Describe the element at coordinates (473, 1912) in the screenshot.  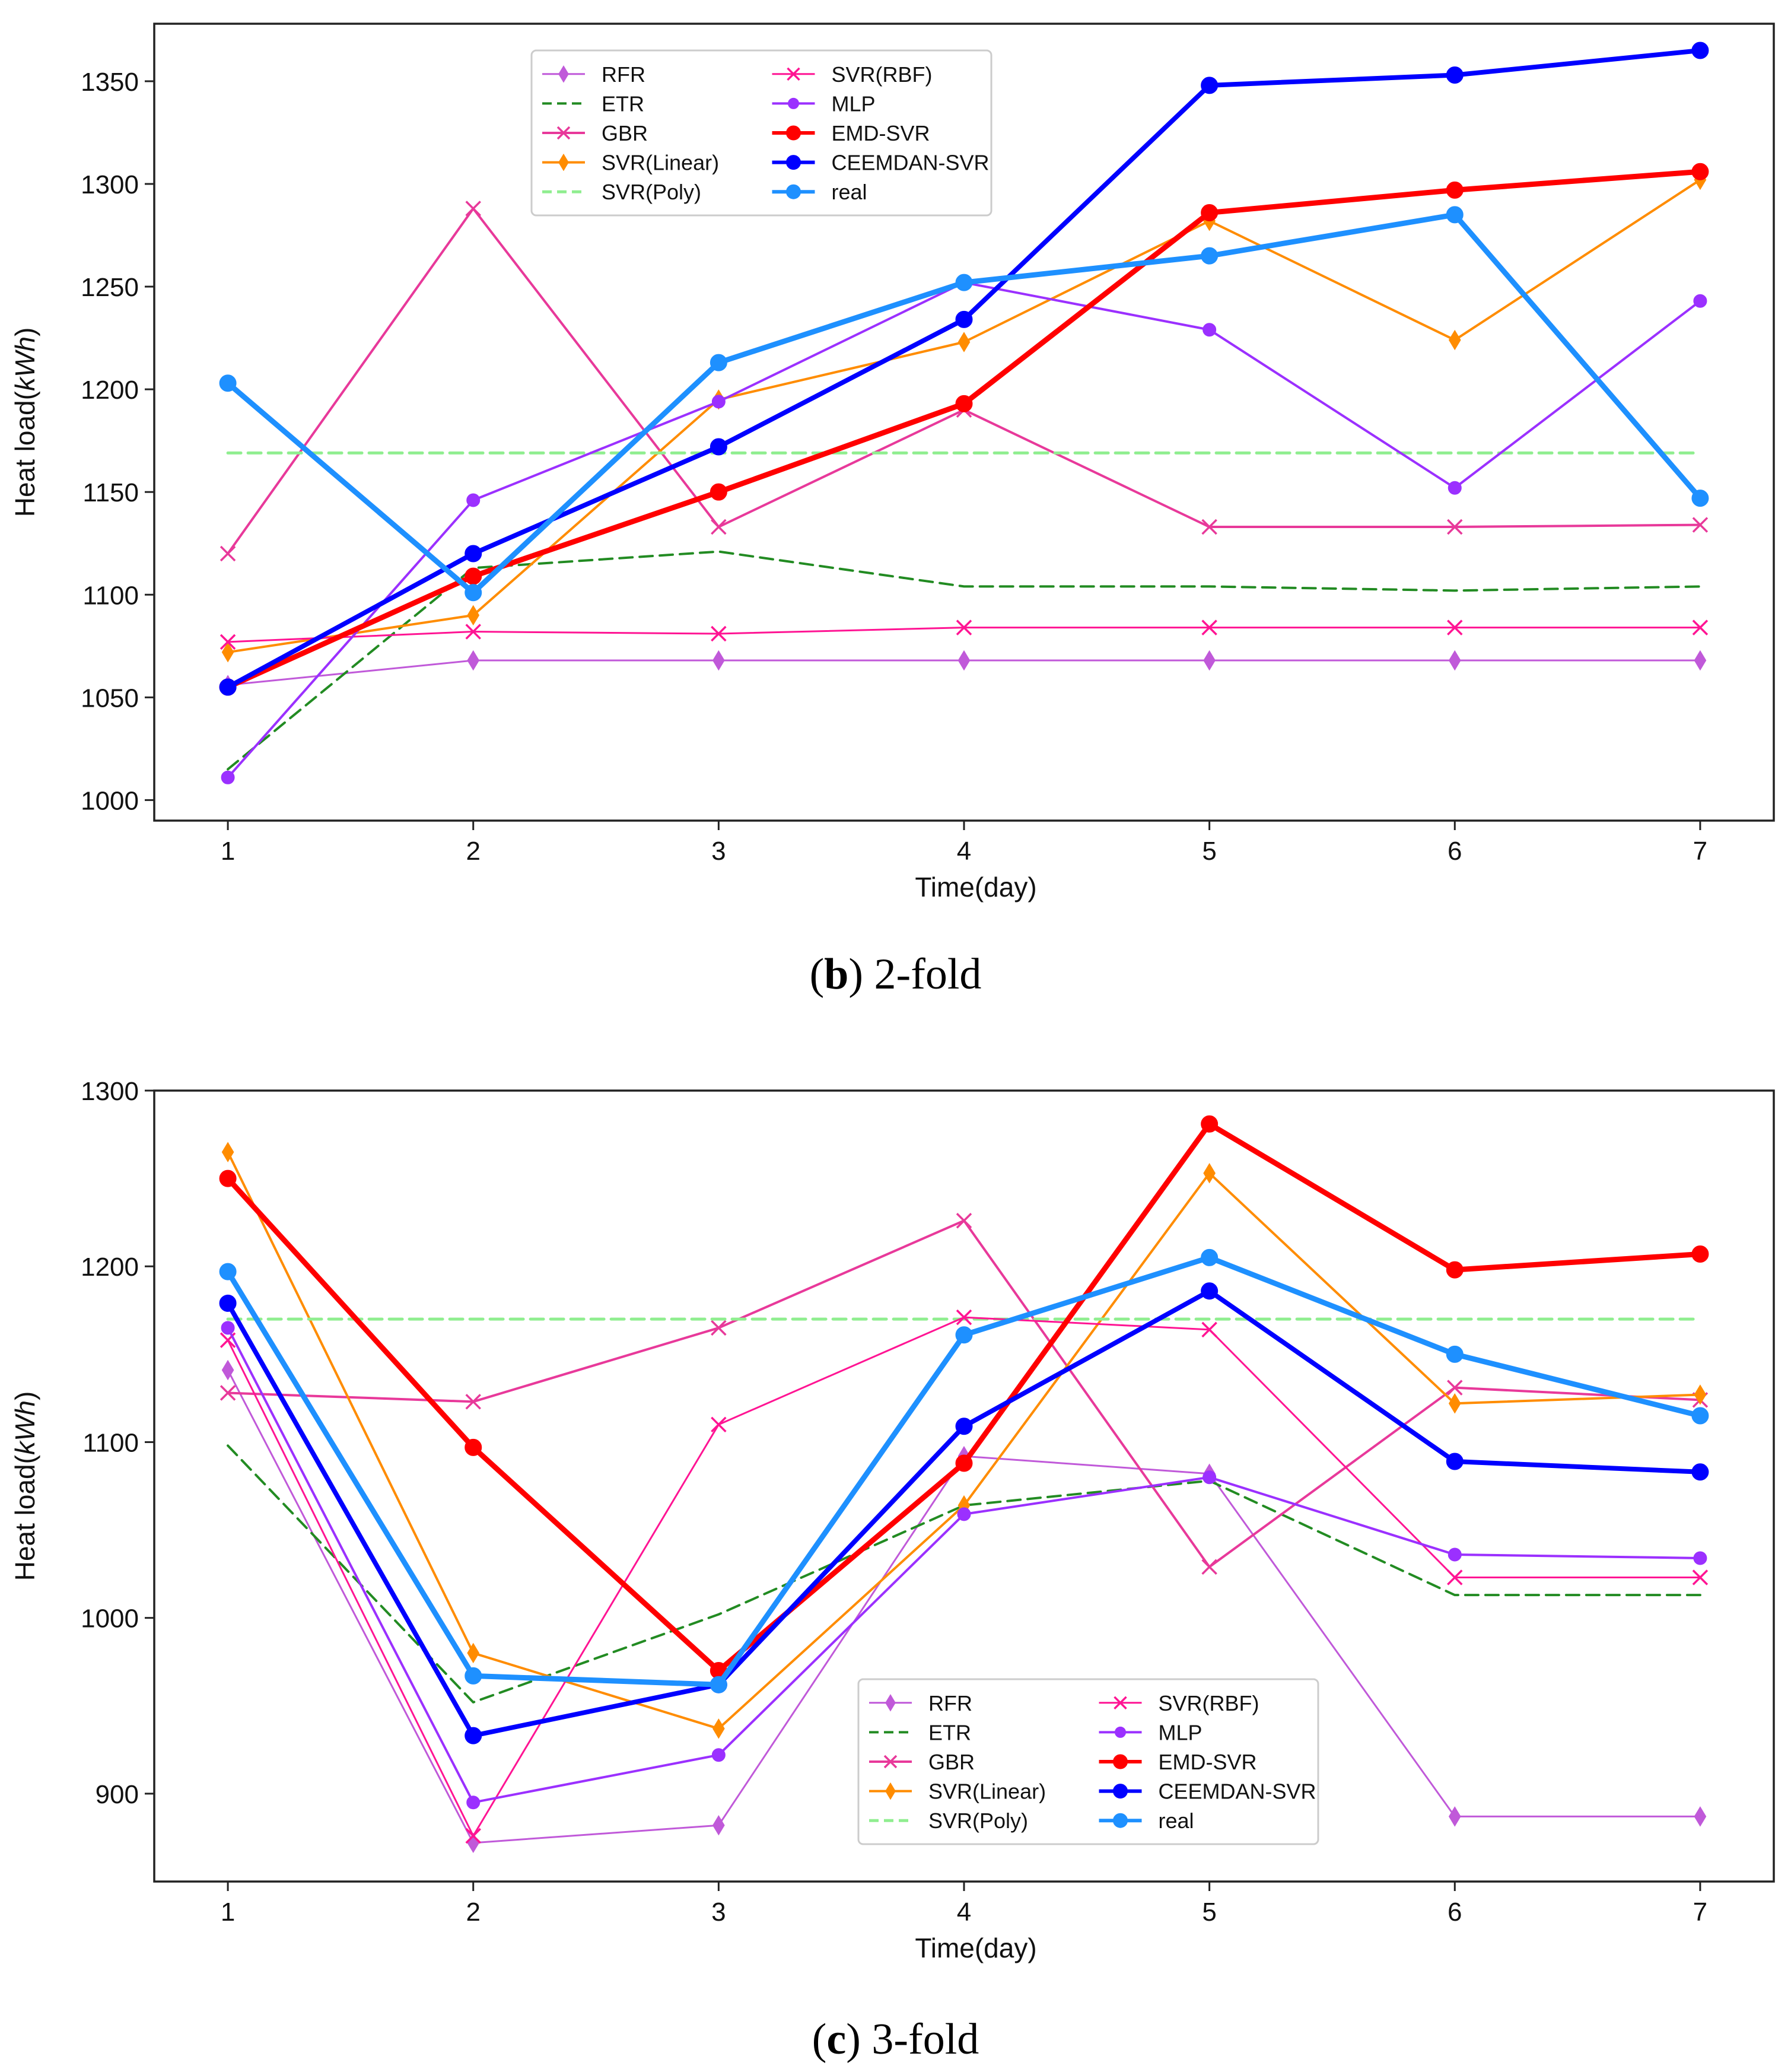
I see `x-tick-label: 2` at that location.